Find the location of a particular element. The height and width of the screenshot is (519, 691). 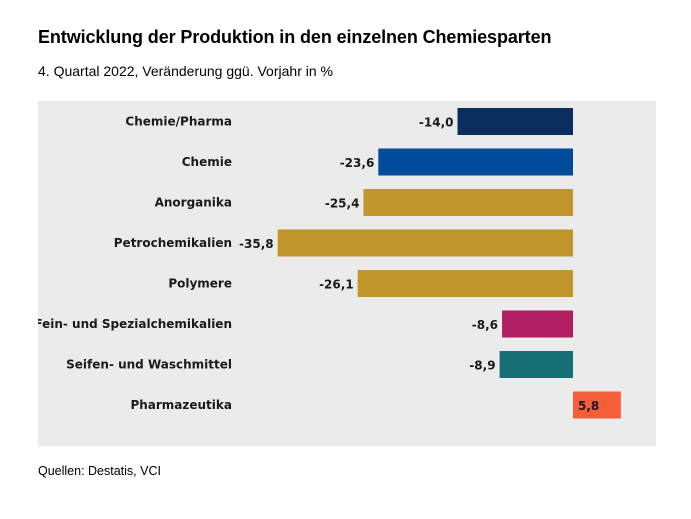

bar-polymere is located at coordinates (465, 283).